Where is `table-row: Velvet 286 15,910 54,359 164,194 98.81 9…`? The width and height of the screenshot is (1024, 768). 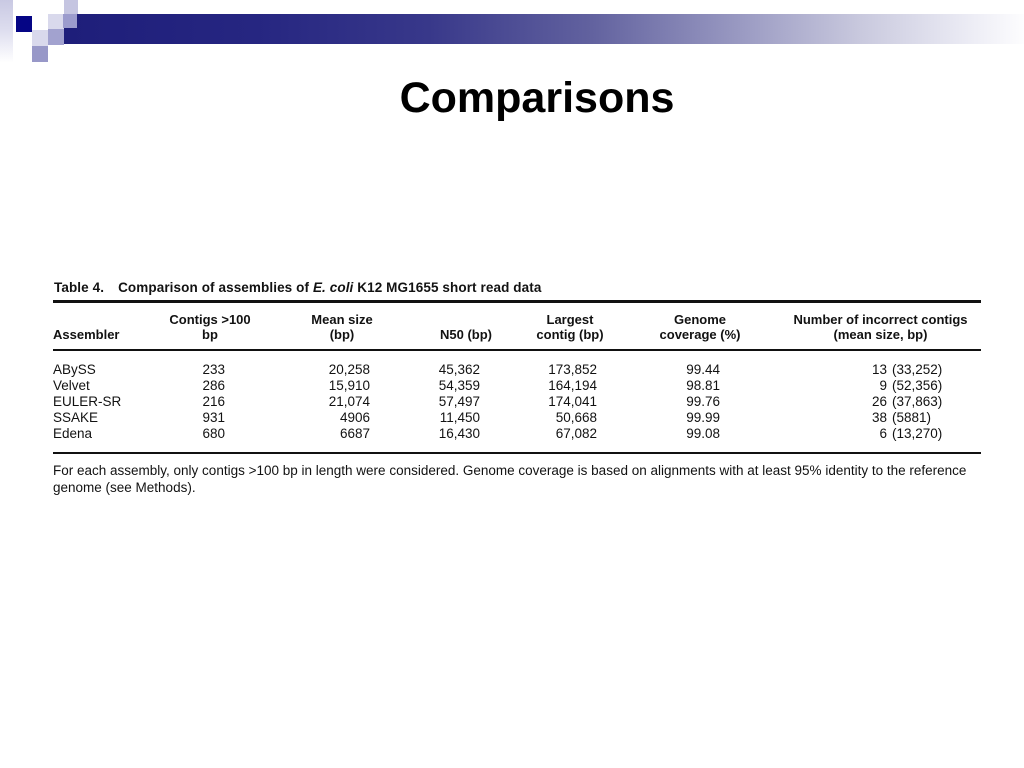 table-row: Velvet 286 15,910 54,359 164,194 98.81 9… is located at coordinates (517, 386).